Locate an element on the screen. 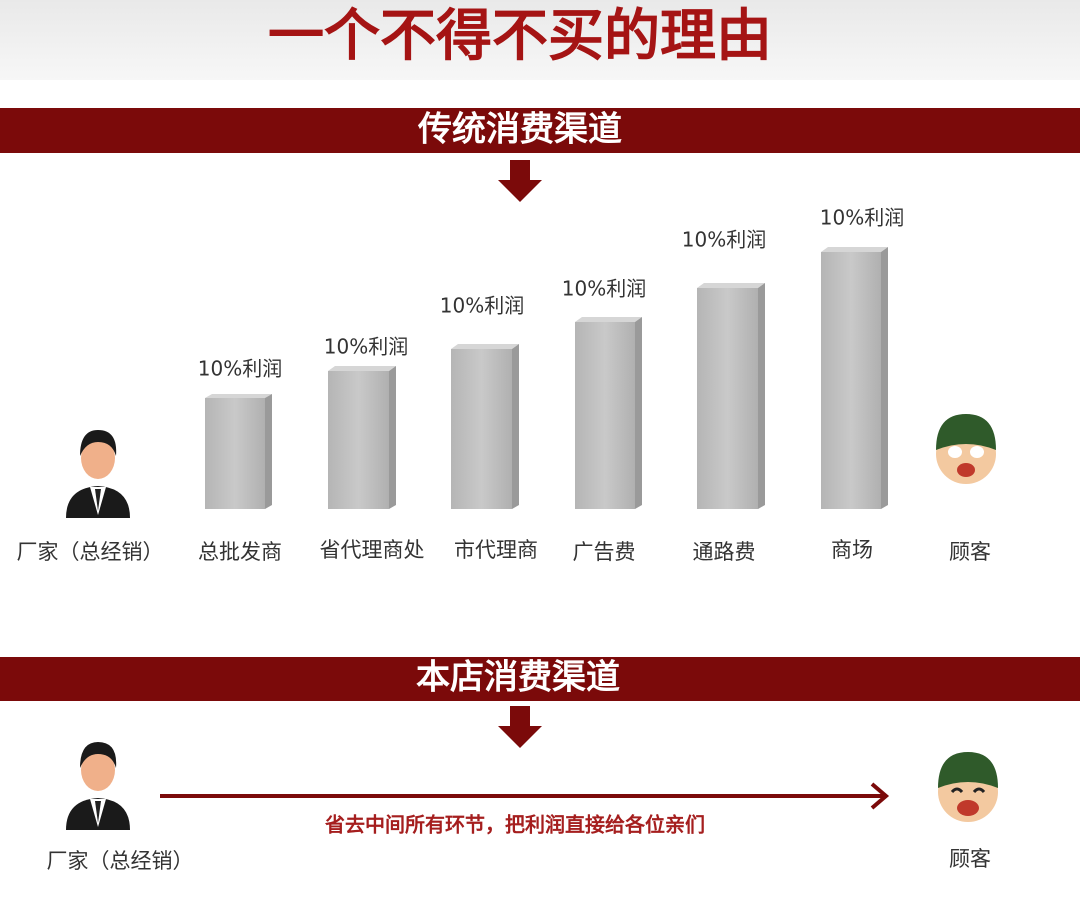 The image size is (1080, 898). direct-note: 省去中间所有环节，把利润直接给各位亲们 is located at coordinates (514, 825).